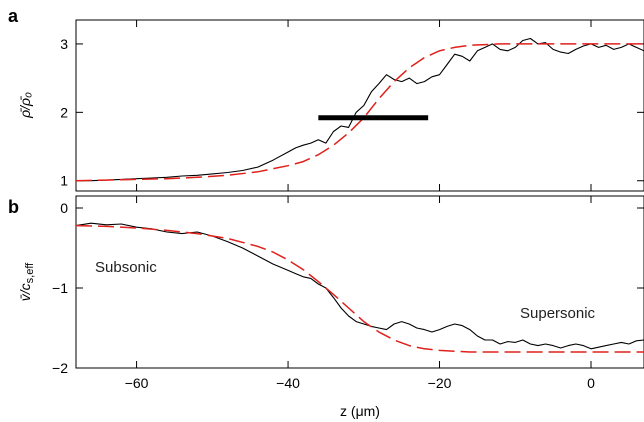 Image resolution: width=644 pixels, height=422 pixels. What do you see at coordinates (288, 383) in the screenshot?
I see `panel-b-xtick-label-1: −40` at bounding box center [288, 383].